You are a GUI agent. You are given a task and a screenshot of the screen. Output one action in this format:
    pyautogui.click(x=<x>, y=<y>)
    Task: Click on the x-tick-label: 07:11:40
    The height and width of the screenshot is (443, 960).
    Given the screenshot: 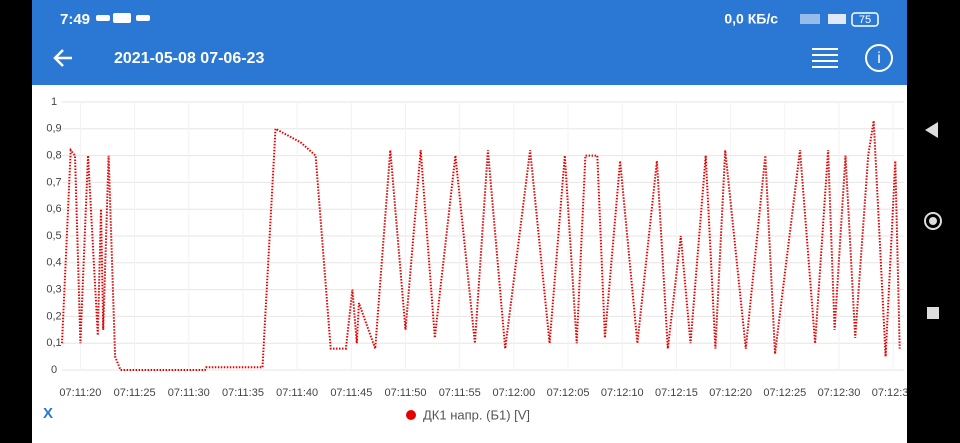 What is the action you would take?
    pyautogui.click(x=297, y=393)
    